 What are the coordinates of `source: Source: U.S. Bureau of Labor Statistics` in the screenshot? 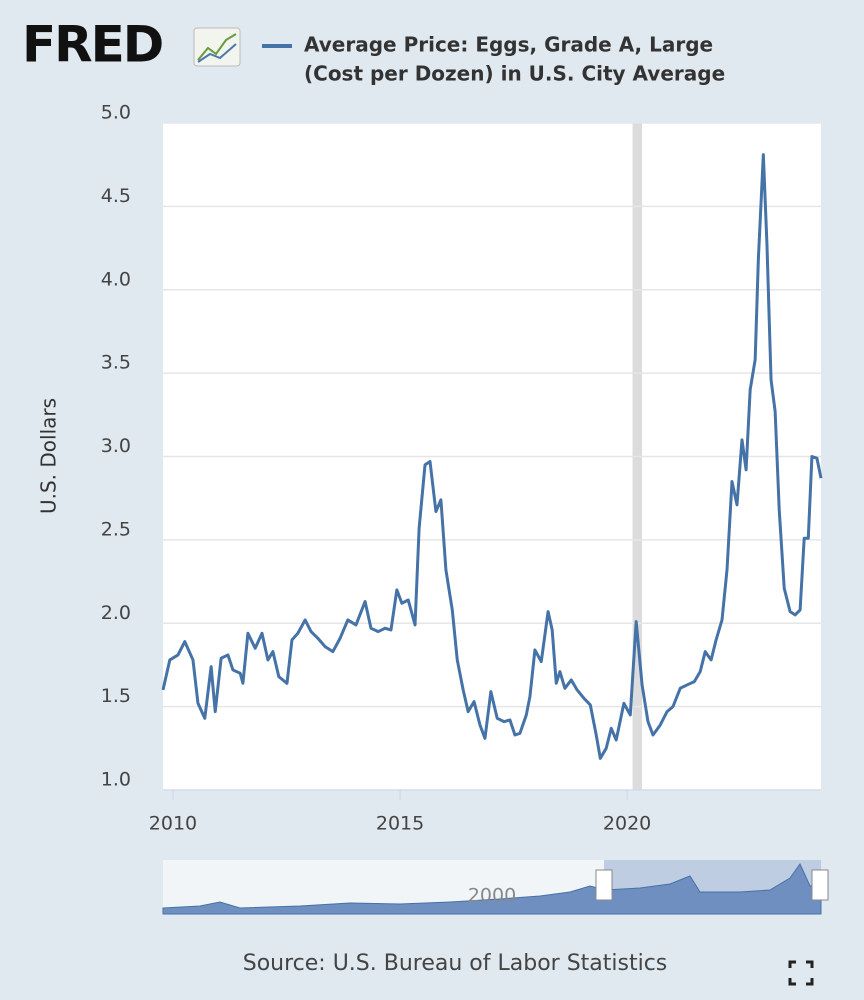 It's located at (455, 963).